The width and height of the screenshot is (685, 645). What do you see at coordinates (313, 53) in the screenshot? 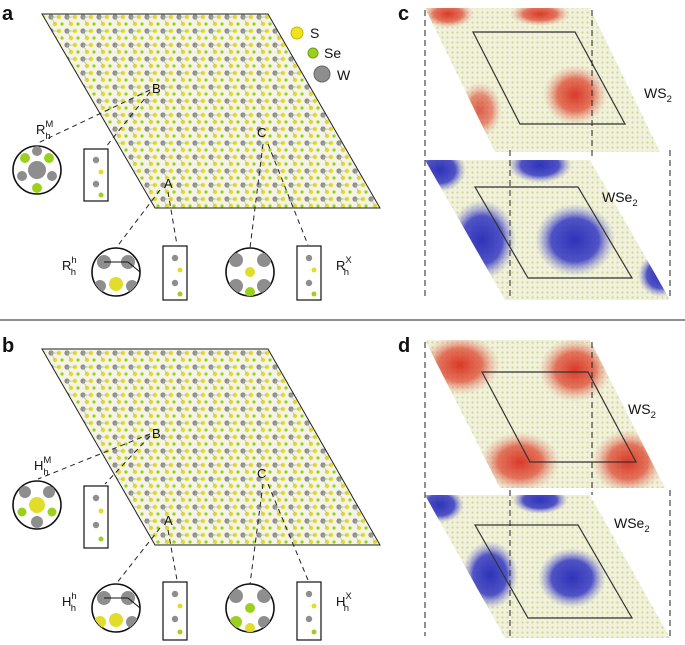
I see `legend-se-dot` at bounding box center [313, 53].